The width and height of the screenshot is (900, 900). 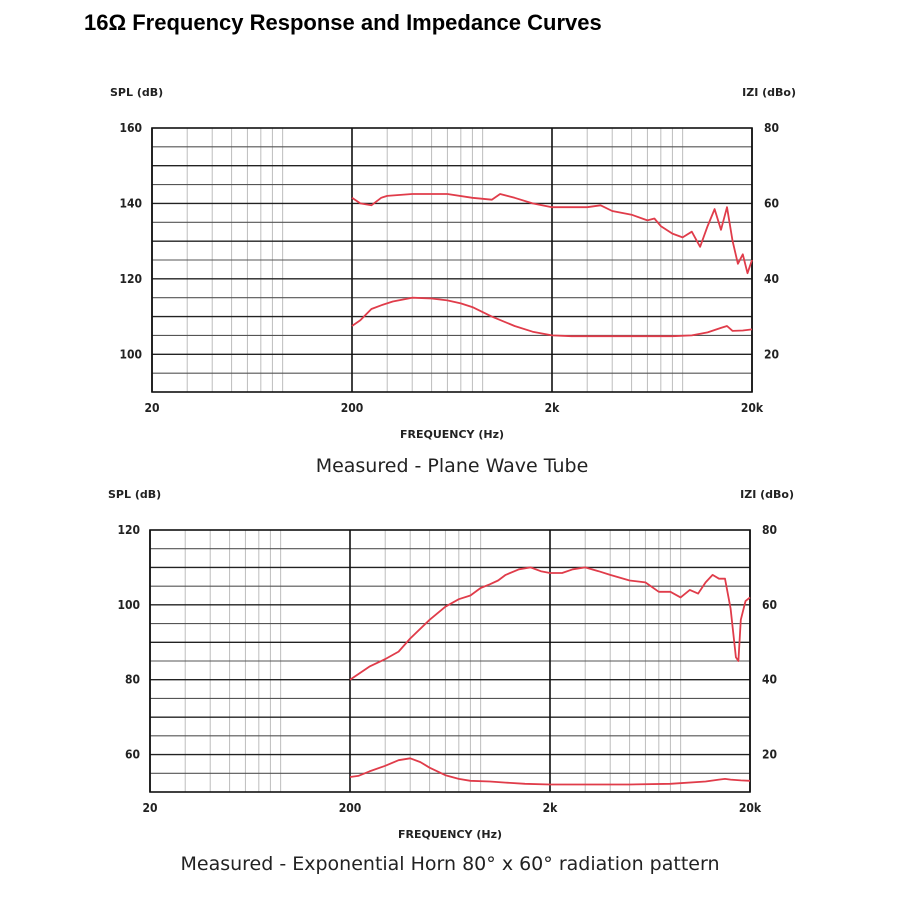 What do you see at coordinates (452, 466) in the screenshot?
I see `chart-caption: Measured - Plane Wave Tube` at bounding box center [452, 466].